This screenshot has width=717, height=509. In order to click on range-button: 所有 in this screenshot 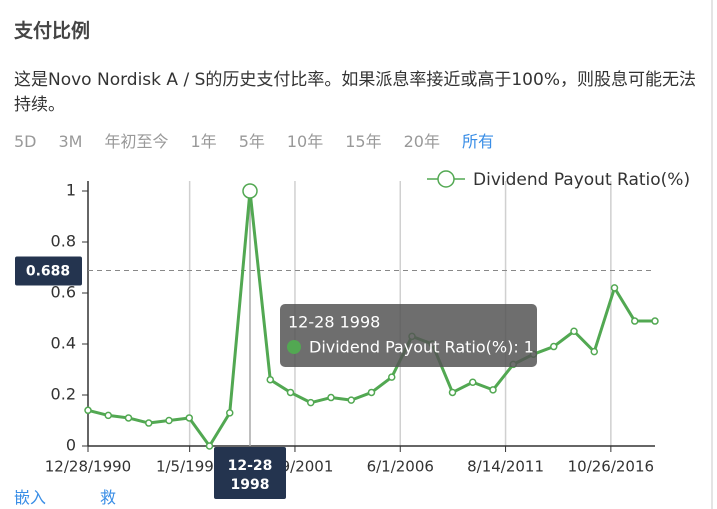, I will do `click(478, 141)`.